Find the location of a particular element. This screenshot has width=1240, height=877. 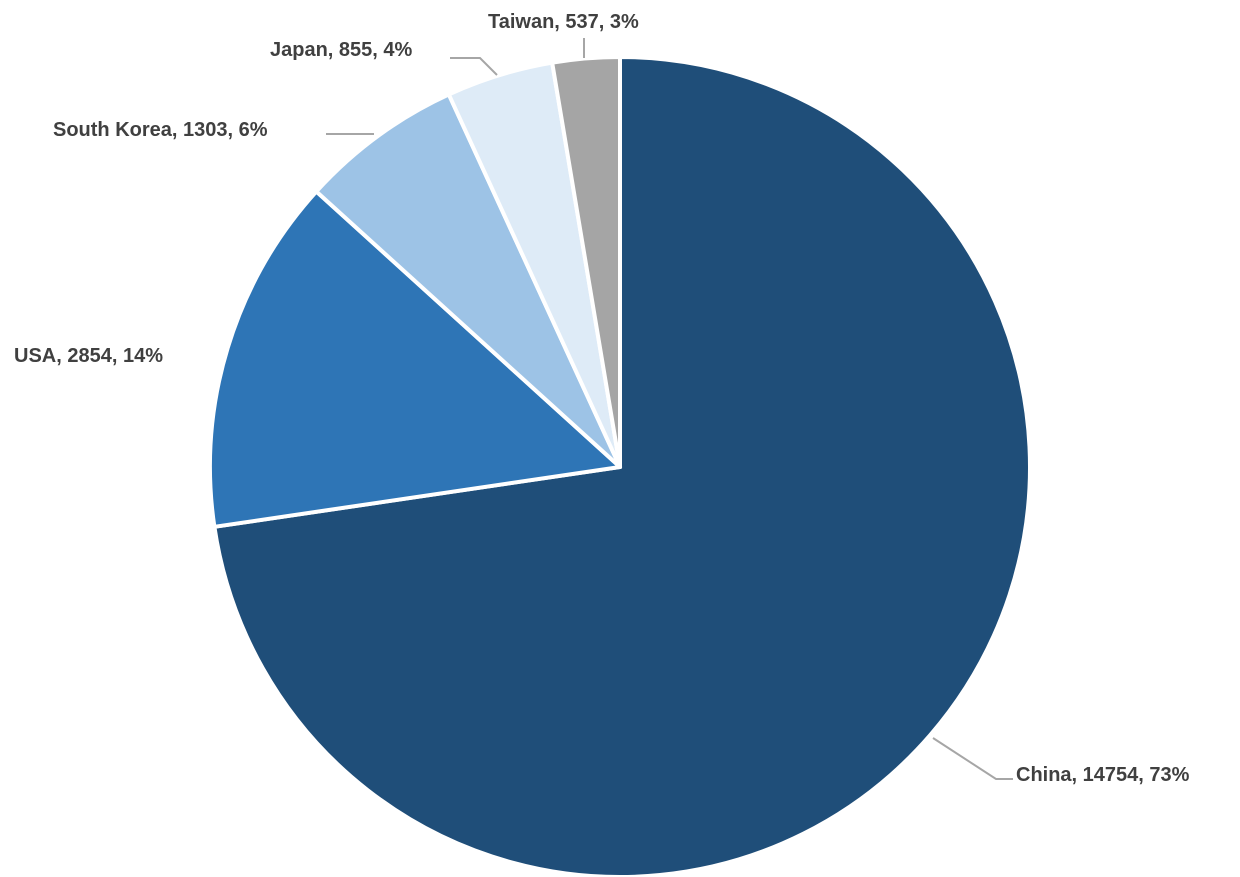

leader-line-china is located at coordinates (972, 758).